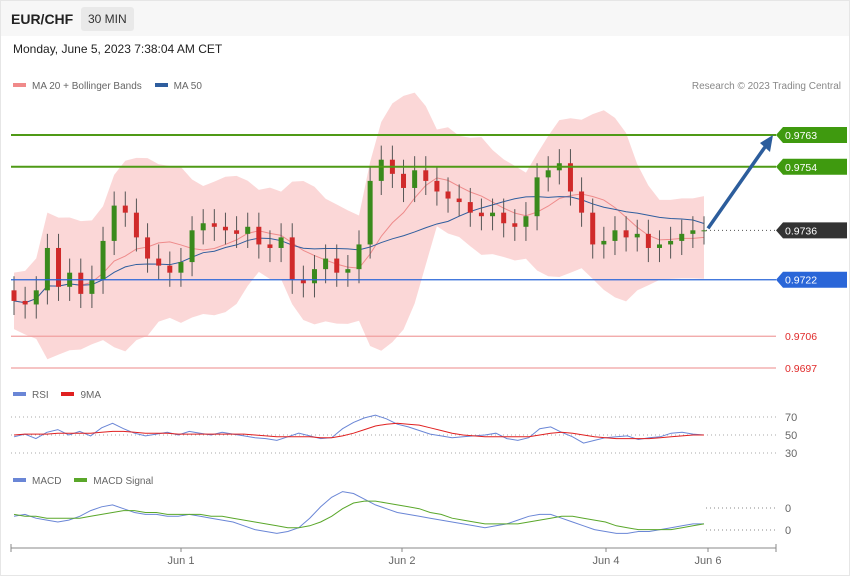  I want to click on level-label-4: 0.9706, so click(801, 337).